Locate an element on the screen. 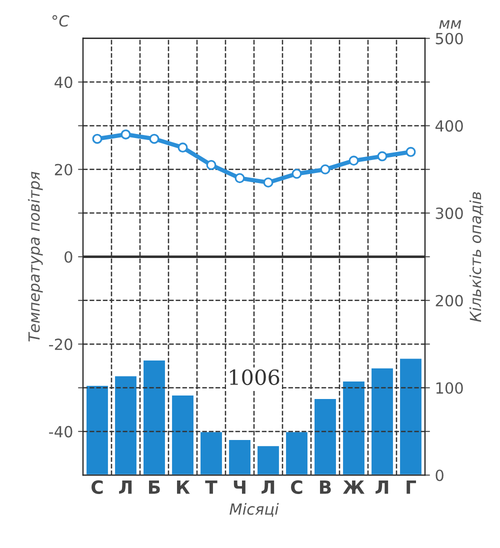 This screenshot has height=548, width=500. y-axis-title: Температура повітря is located at coordinates (35, 257).